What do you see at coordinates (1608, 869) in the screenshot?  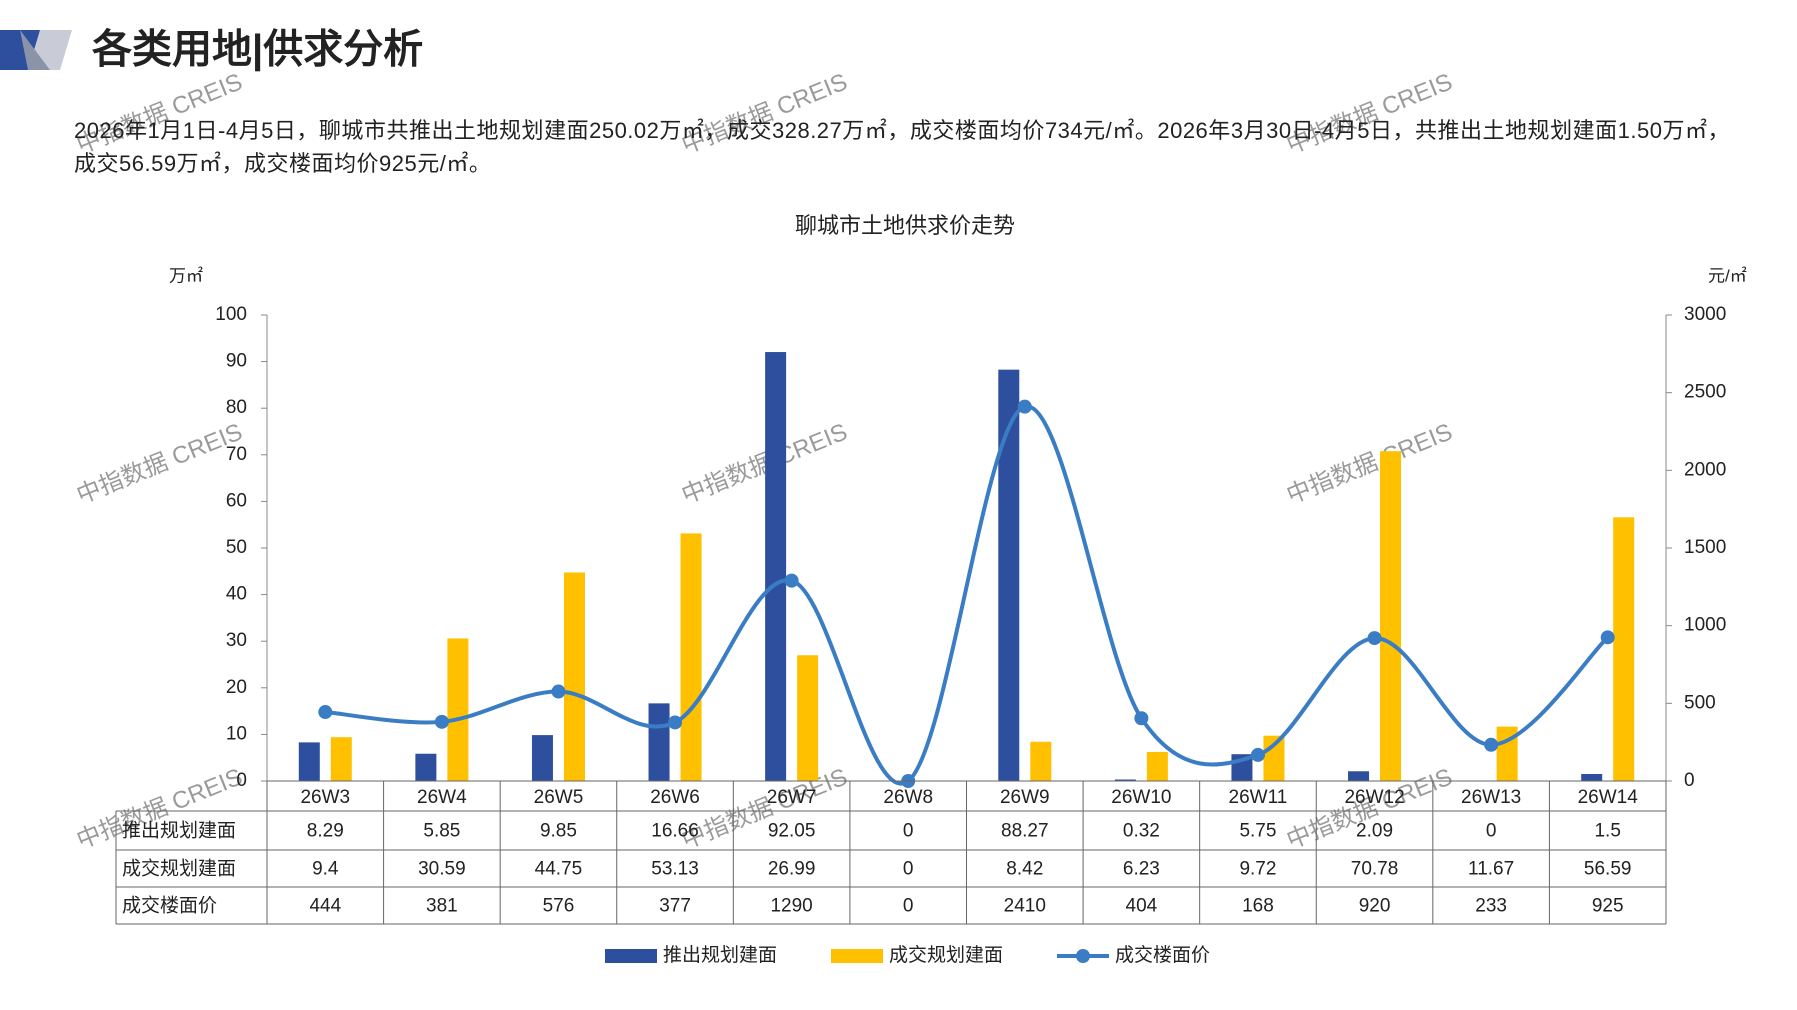 I see `table-cell: 56.59` at bounding box center [1608, 869].